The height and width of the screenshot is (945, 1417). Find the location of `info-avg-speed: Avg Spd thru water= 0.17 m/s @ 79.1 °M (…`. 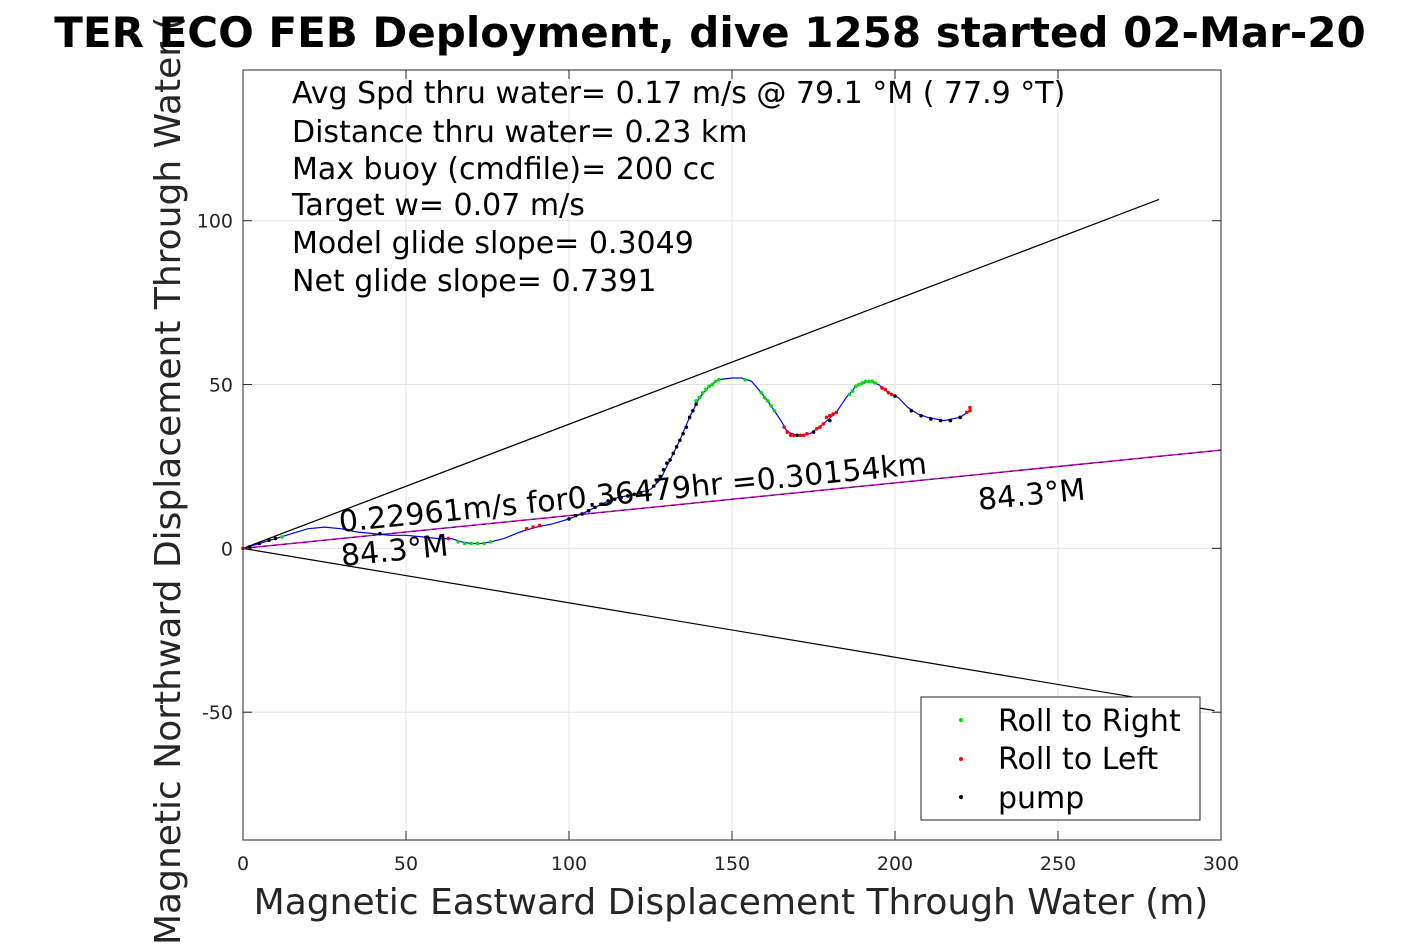

info-avg-speed: Avg Spd thru water= 0.17 m/s @ 79.1 °M (… is located at coordinates (678, 93).